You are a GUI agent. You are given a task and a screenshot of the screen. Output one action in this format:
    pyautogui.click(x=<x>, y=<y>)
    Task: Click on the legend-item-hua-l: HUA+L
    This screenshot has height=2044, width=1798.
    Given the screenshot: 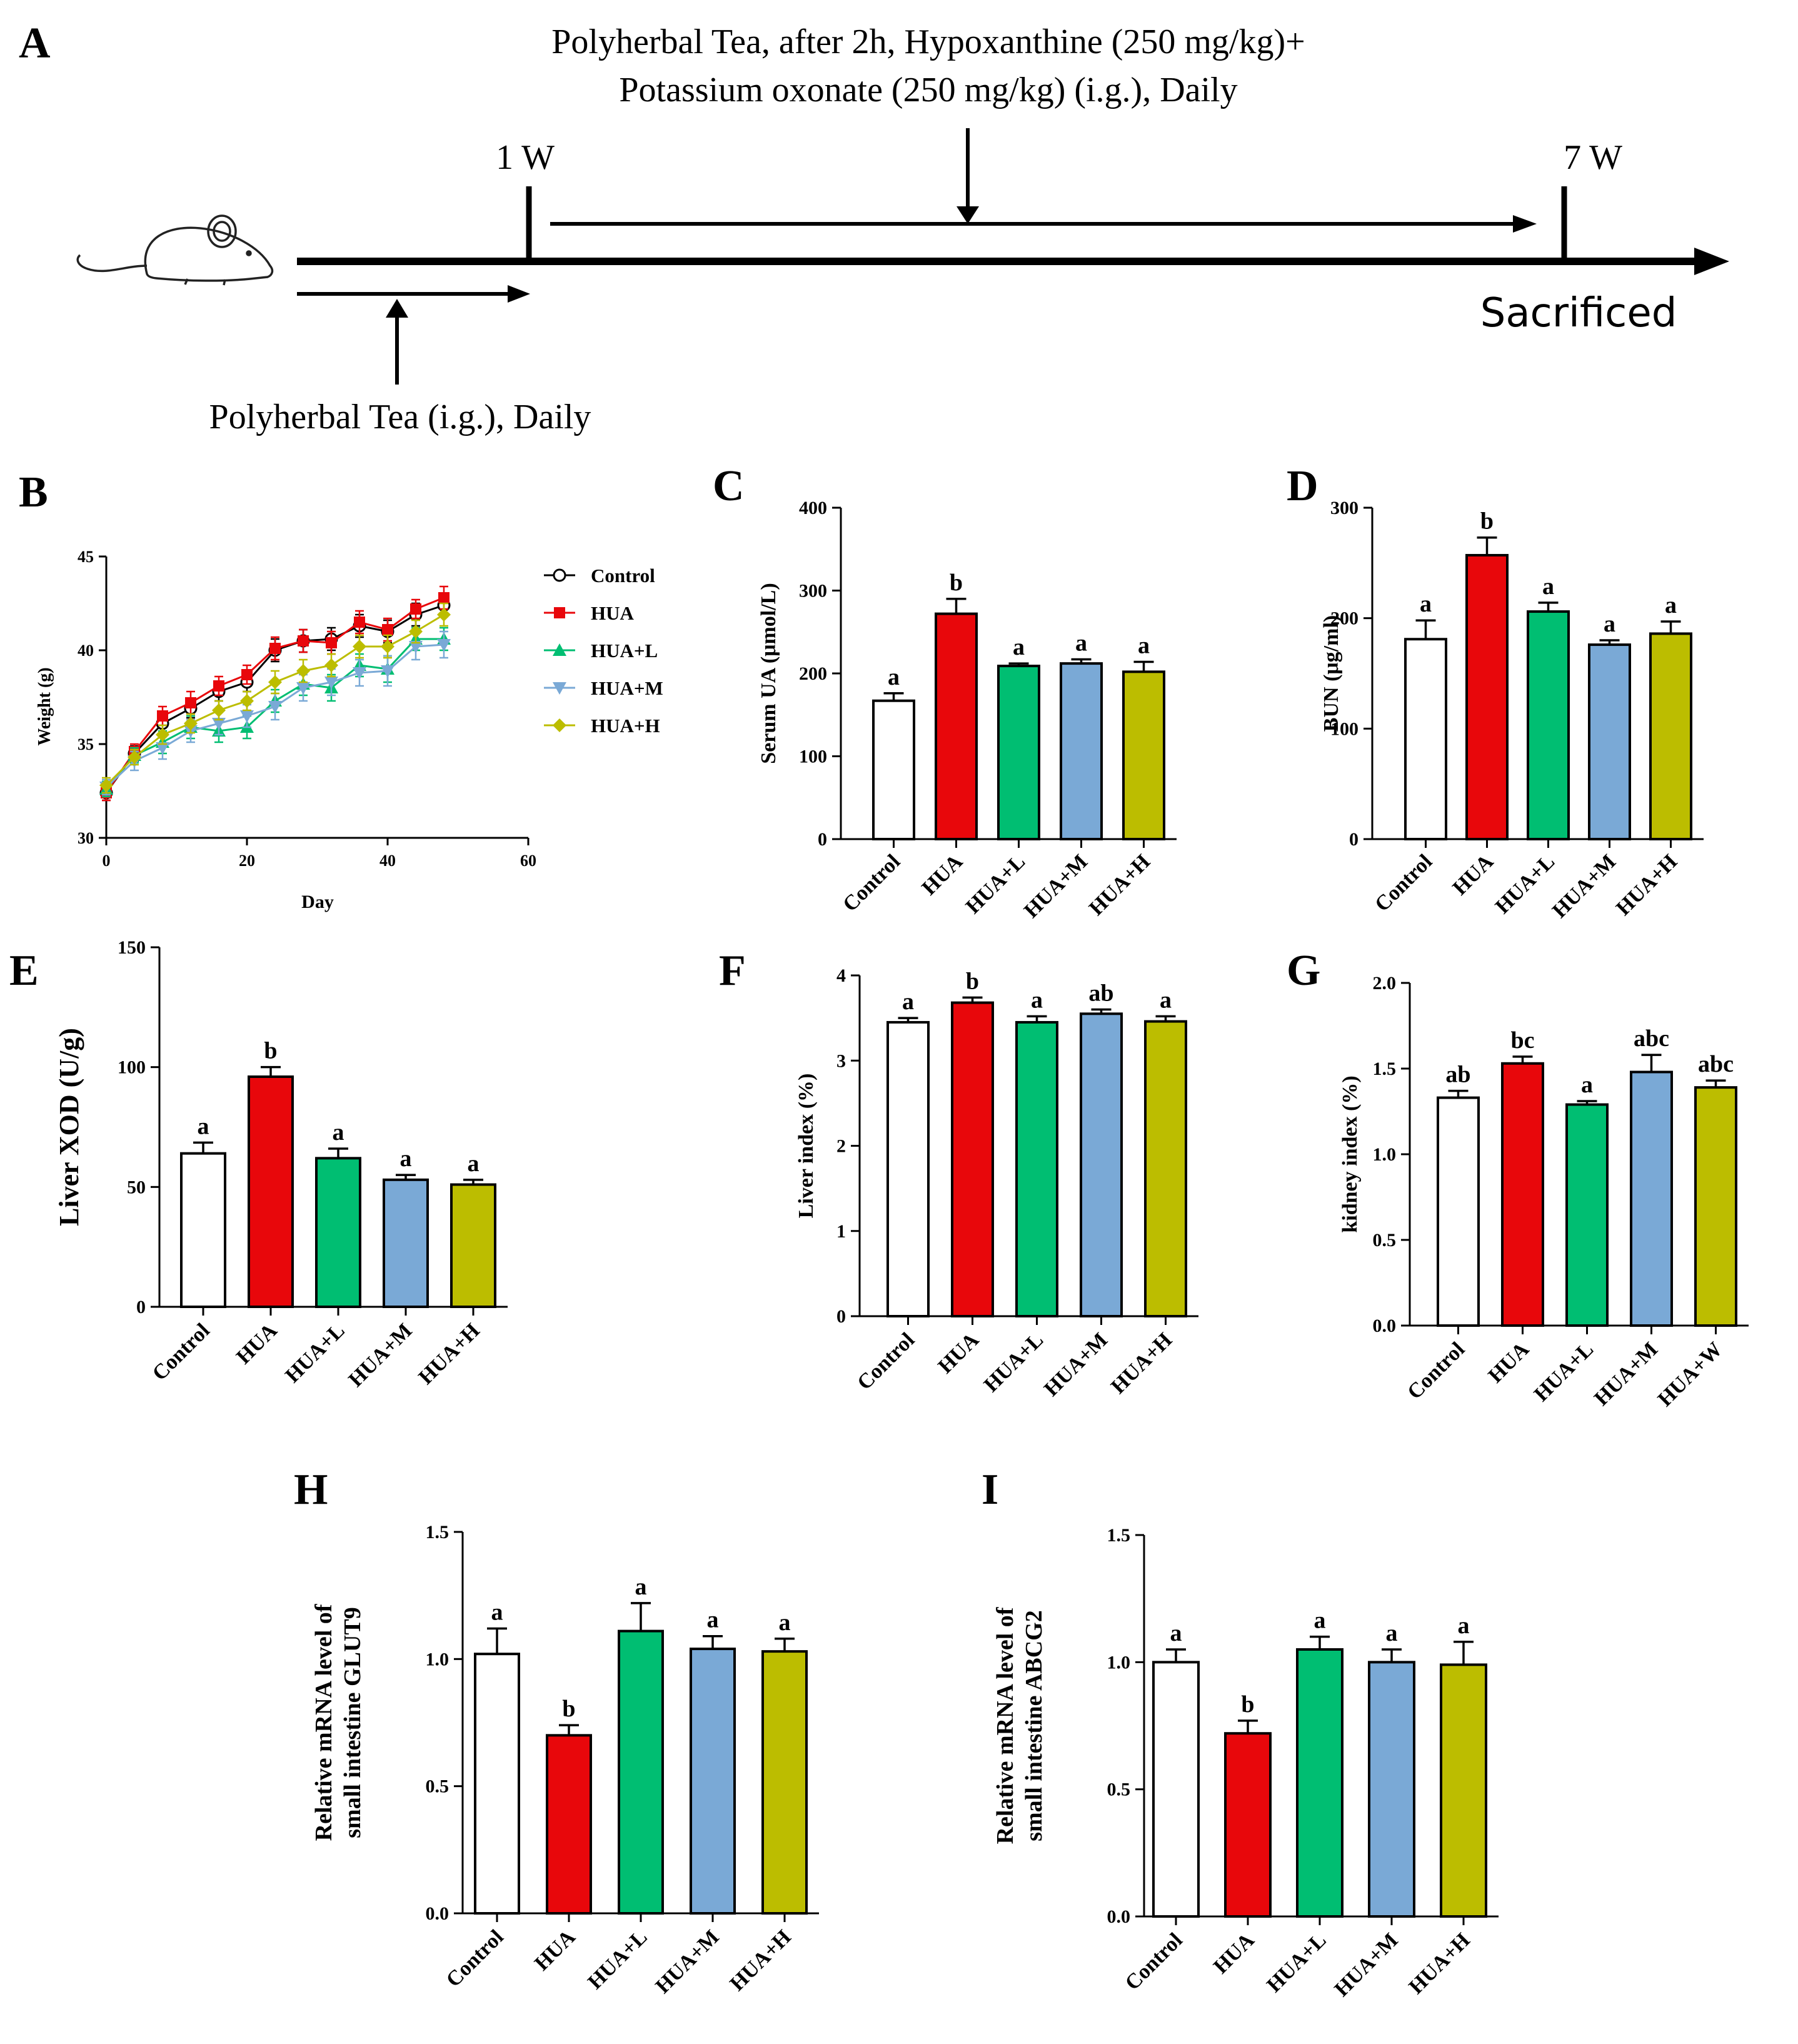 What is the action you would take?
    pyautogui.click(x=601, y=651)
    